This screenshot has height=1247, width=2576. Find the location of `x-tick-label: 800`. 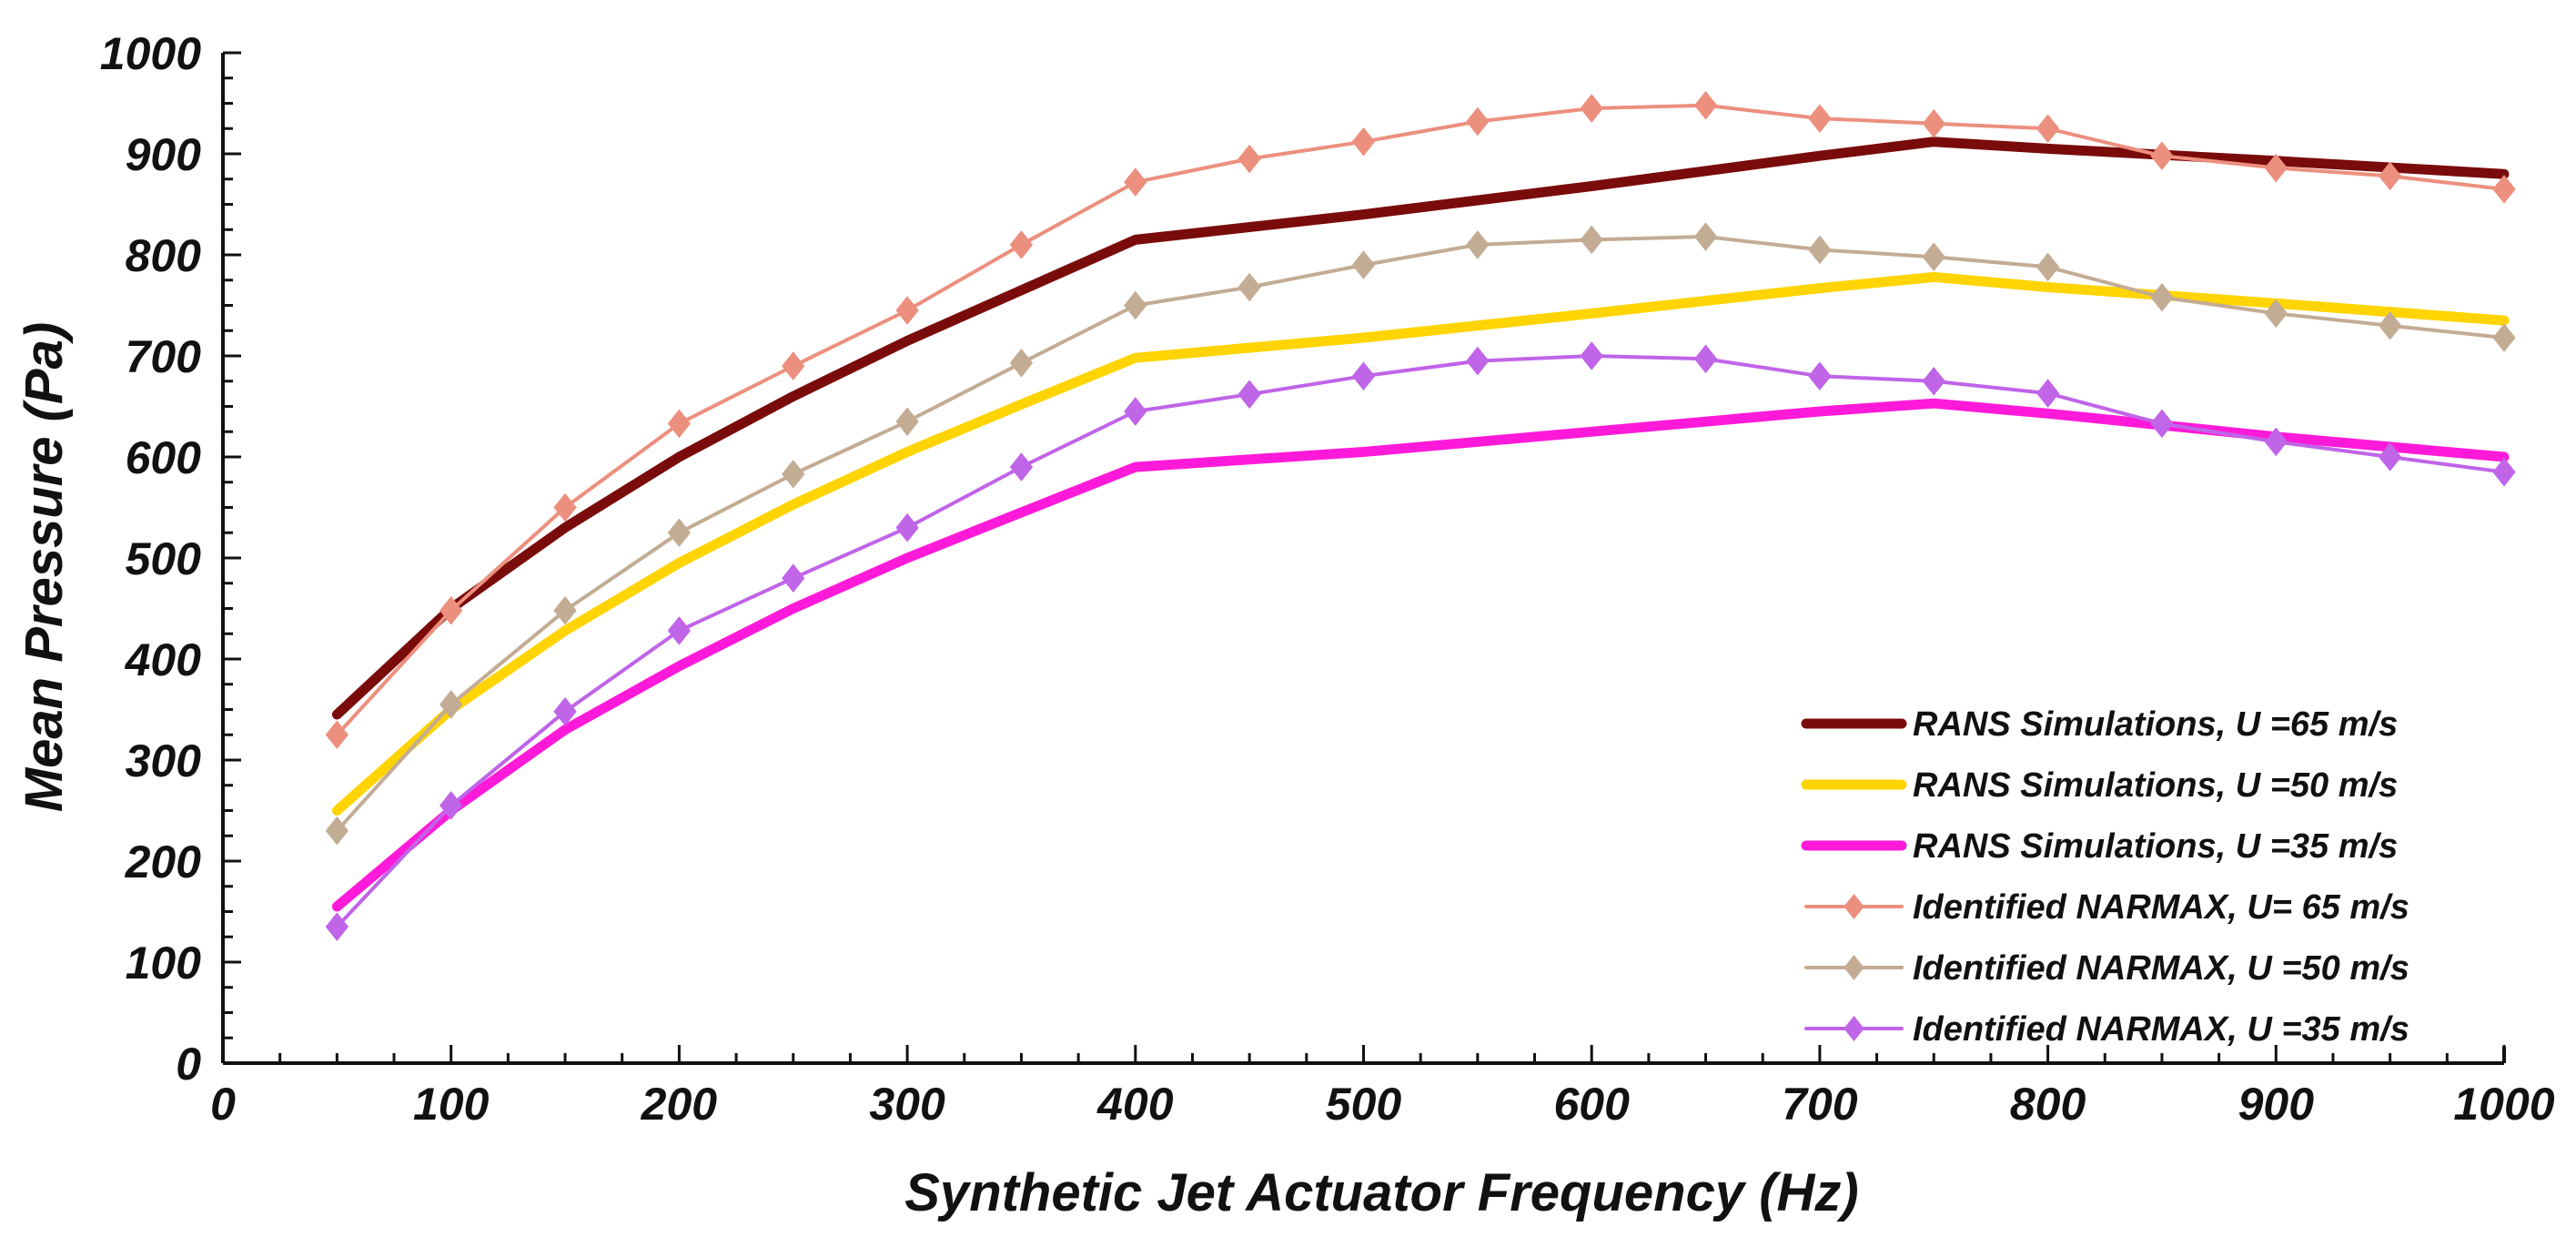

x-tick-label: 800 is located at coordinates (2048, 1104).